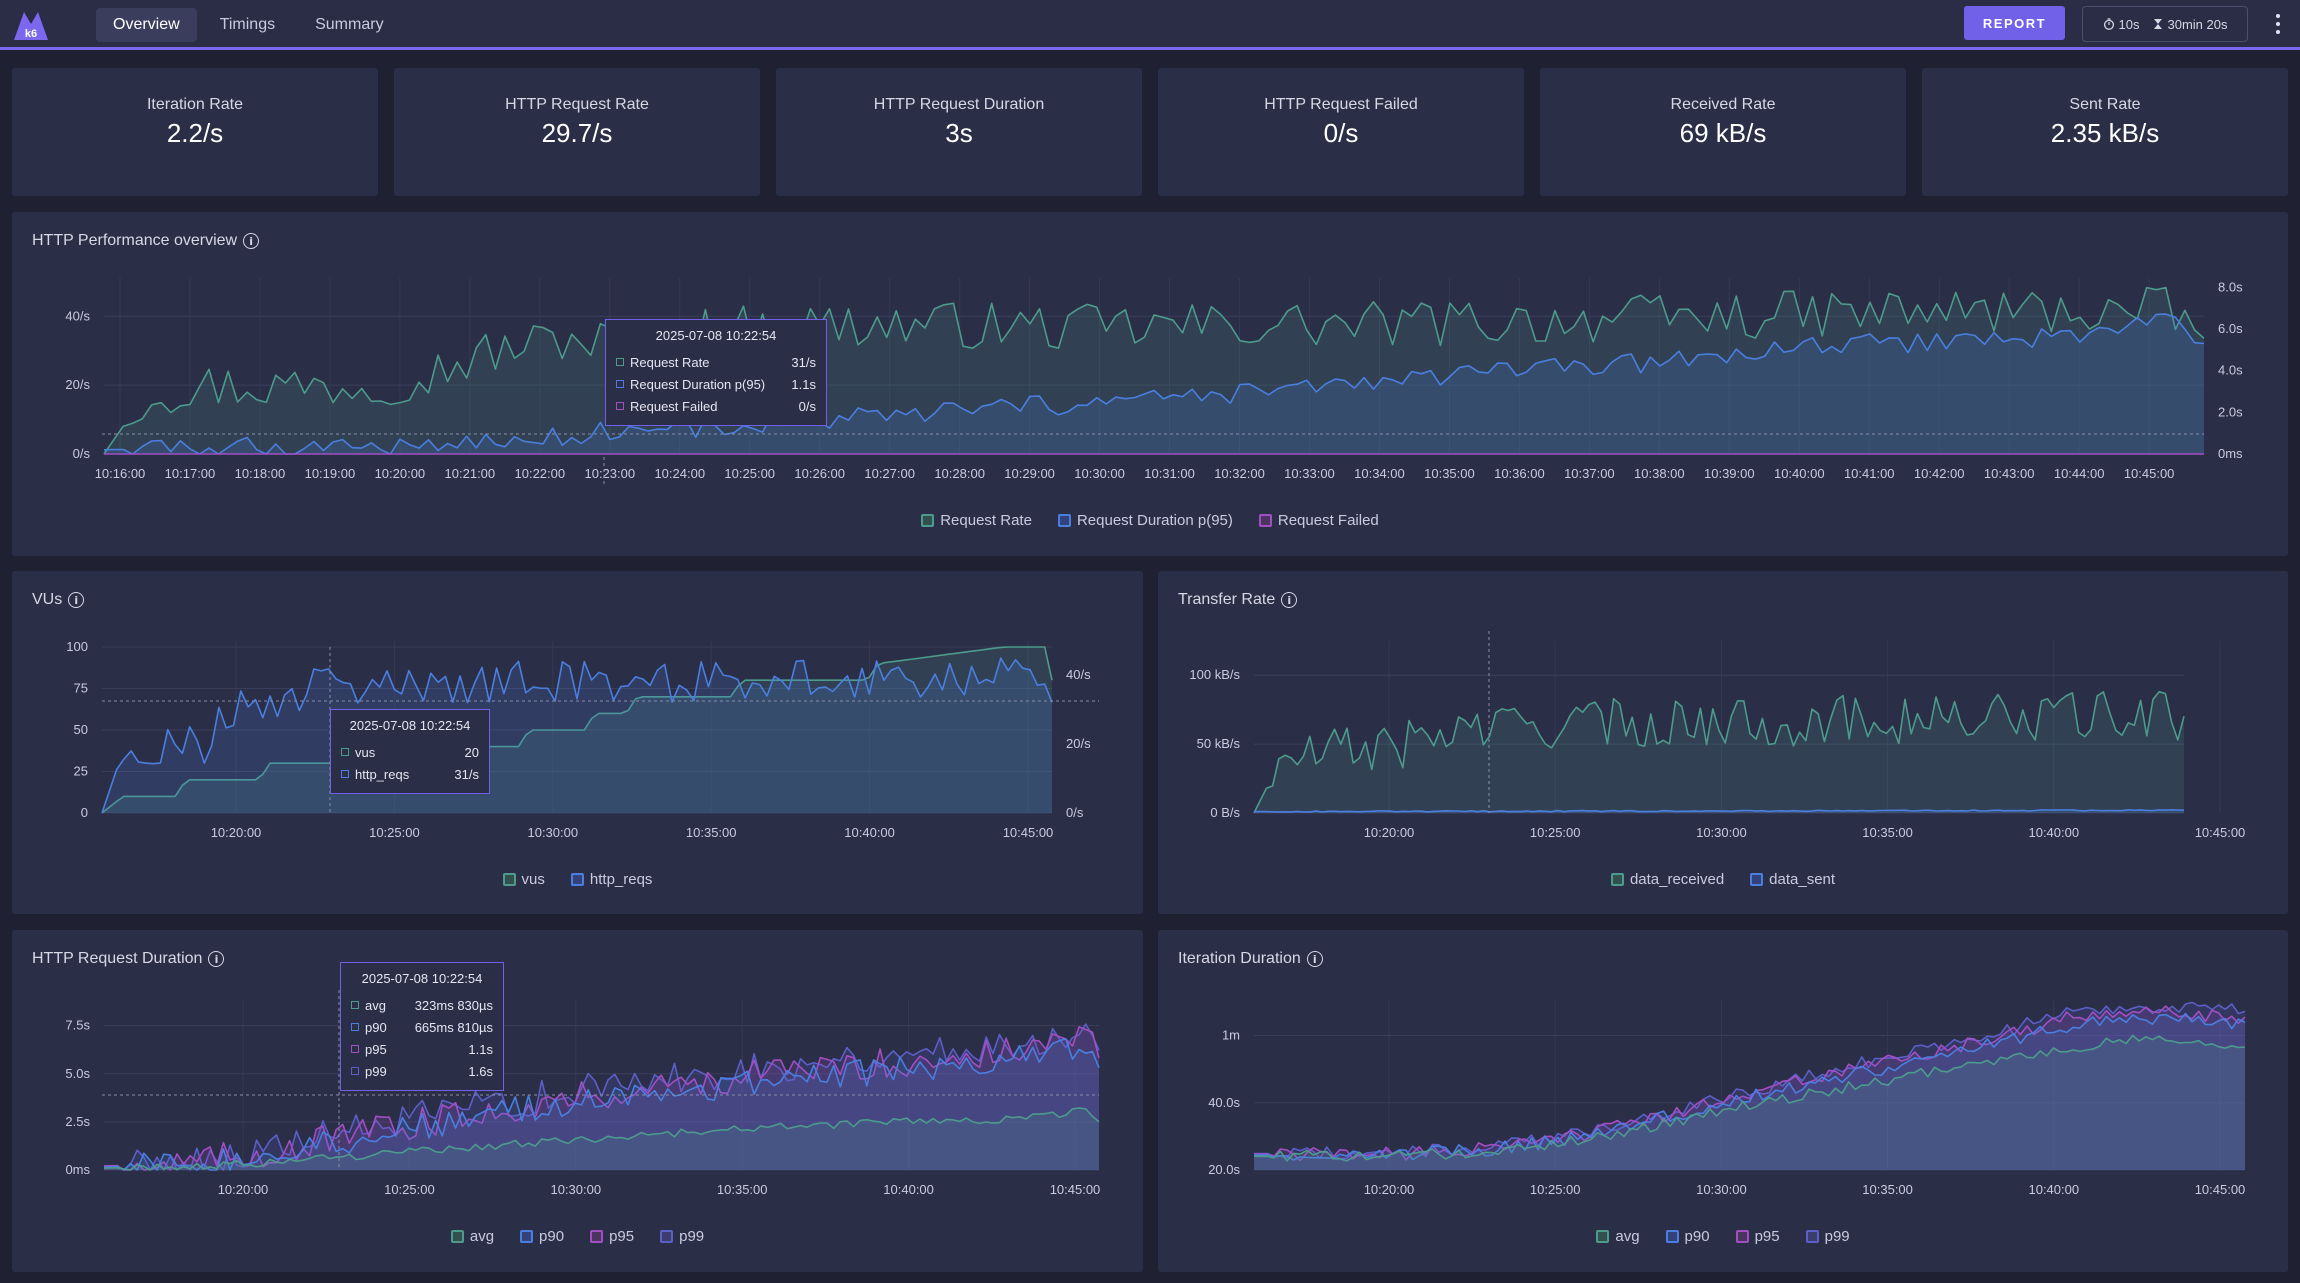  Describe the element at coordinates (1719, 811) in the screenshot. I see `series-line-data-sent` at that location.